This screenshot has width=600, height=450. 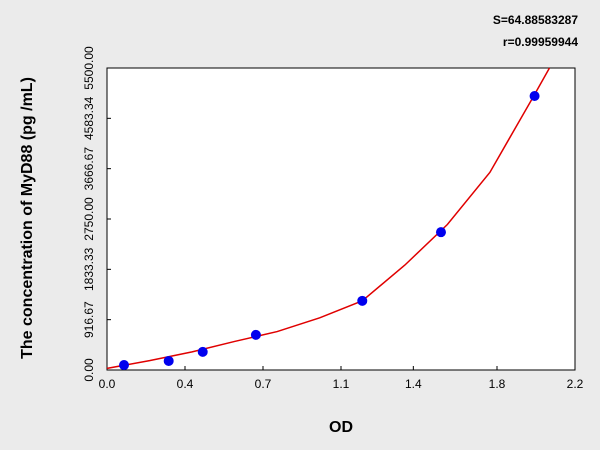 What do you see at coordinates (540, 42) in the screenshot?
I see `annotation: r=0.99959944` at bounding box center [540, 42].